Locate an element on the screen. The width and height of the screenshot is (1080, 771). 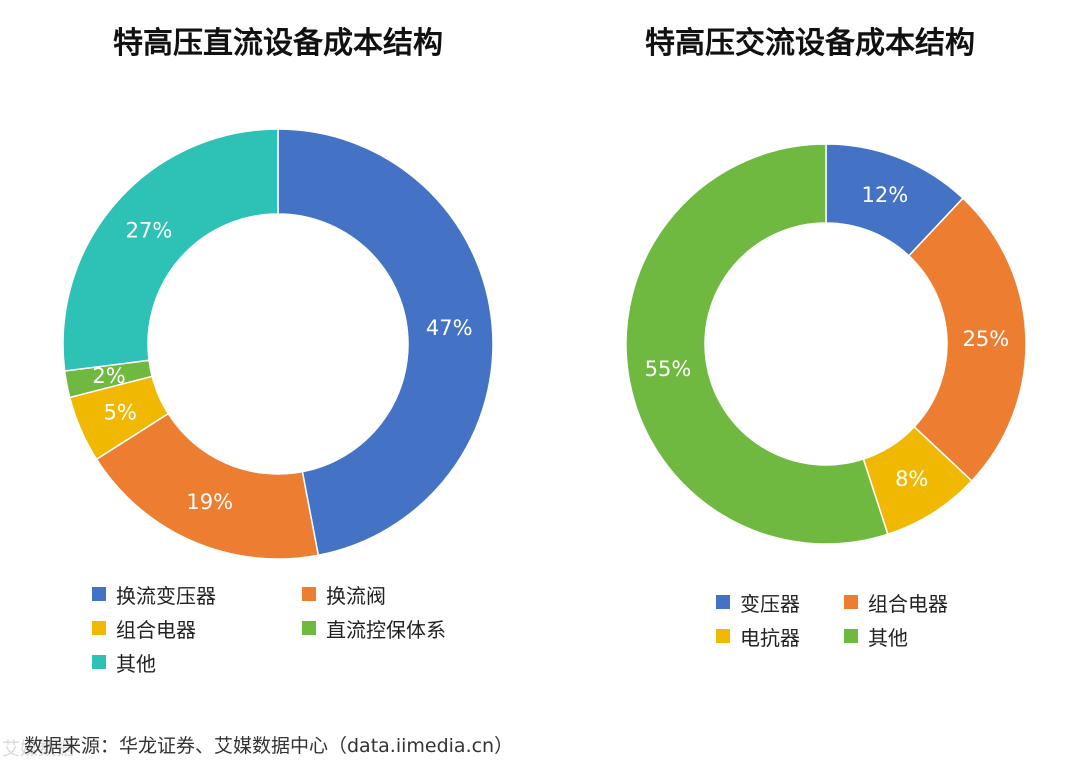
dc-legend-label: 其他 is located at coordinates (136, 663).